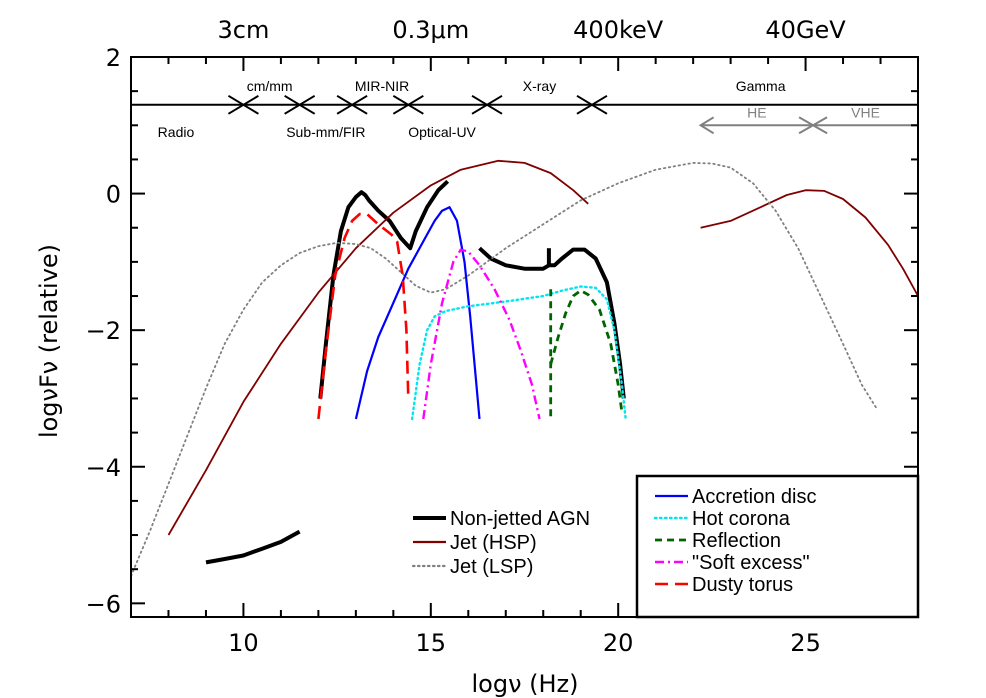 The height and width of the screenshot is (698, 986). I want to click on band-label-above-2: X-ray, so click(539, 86).